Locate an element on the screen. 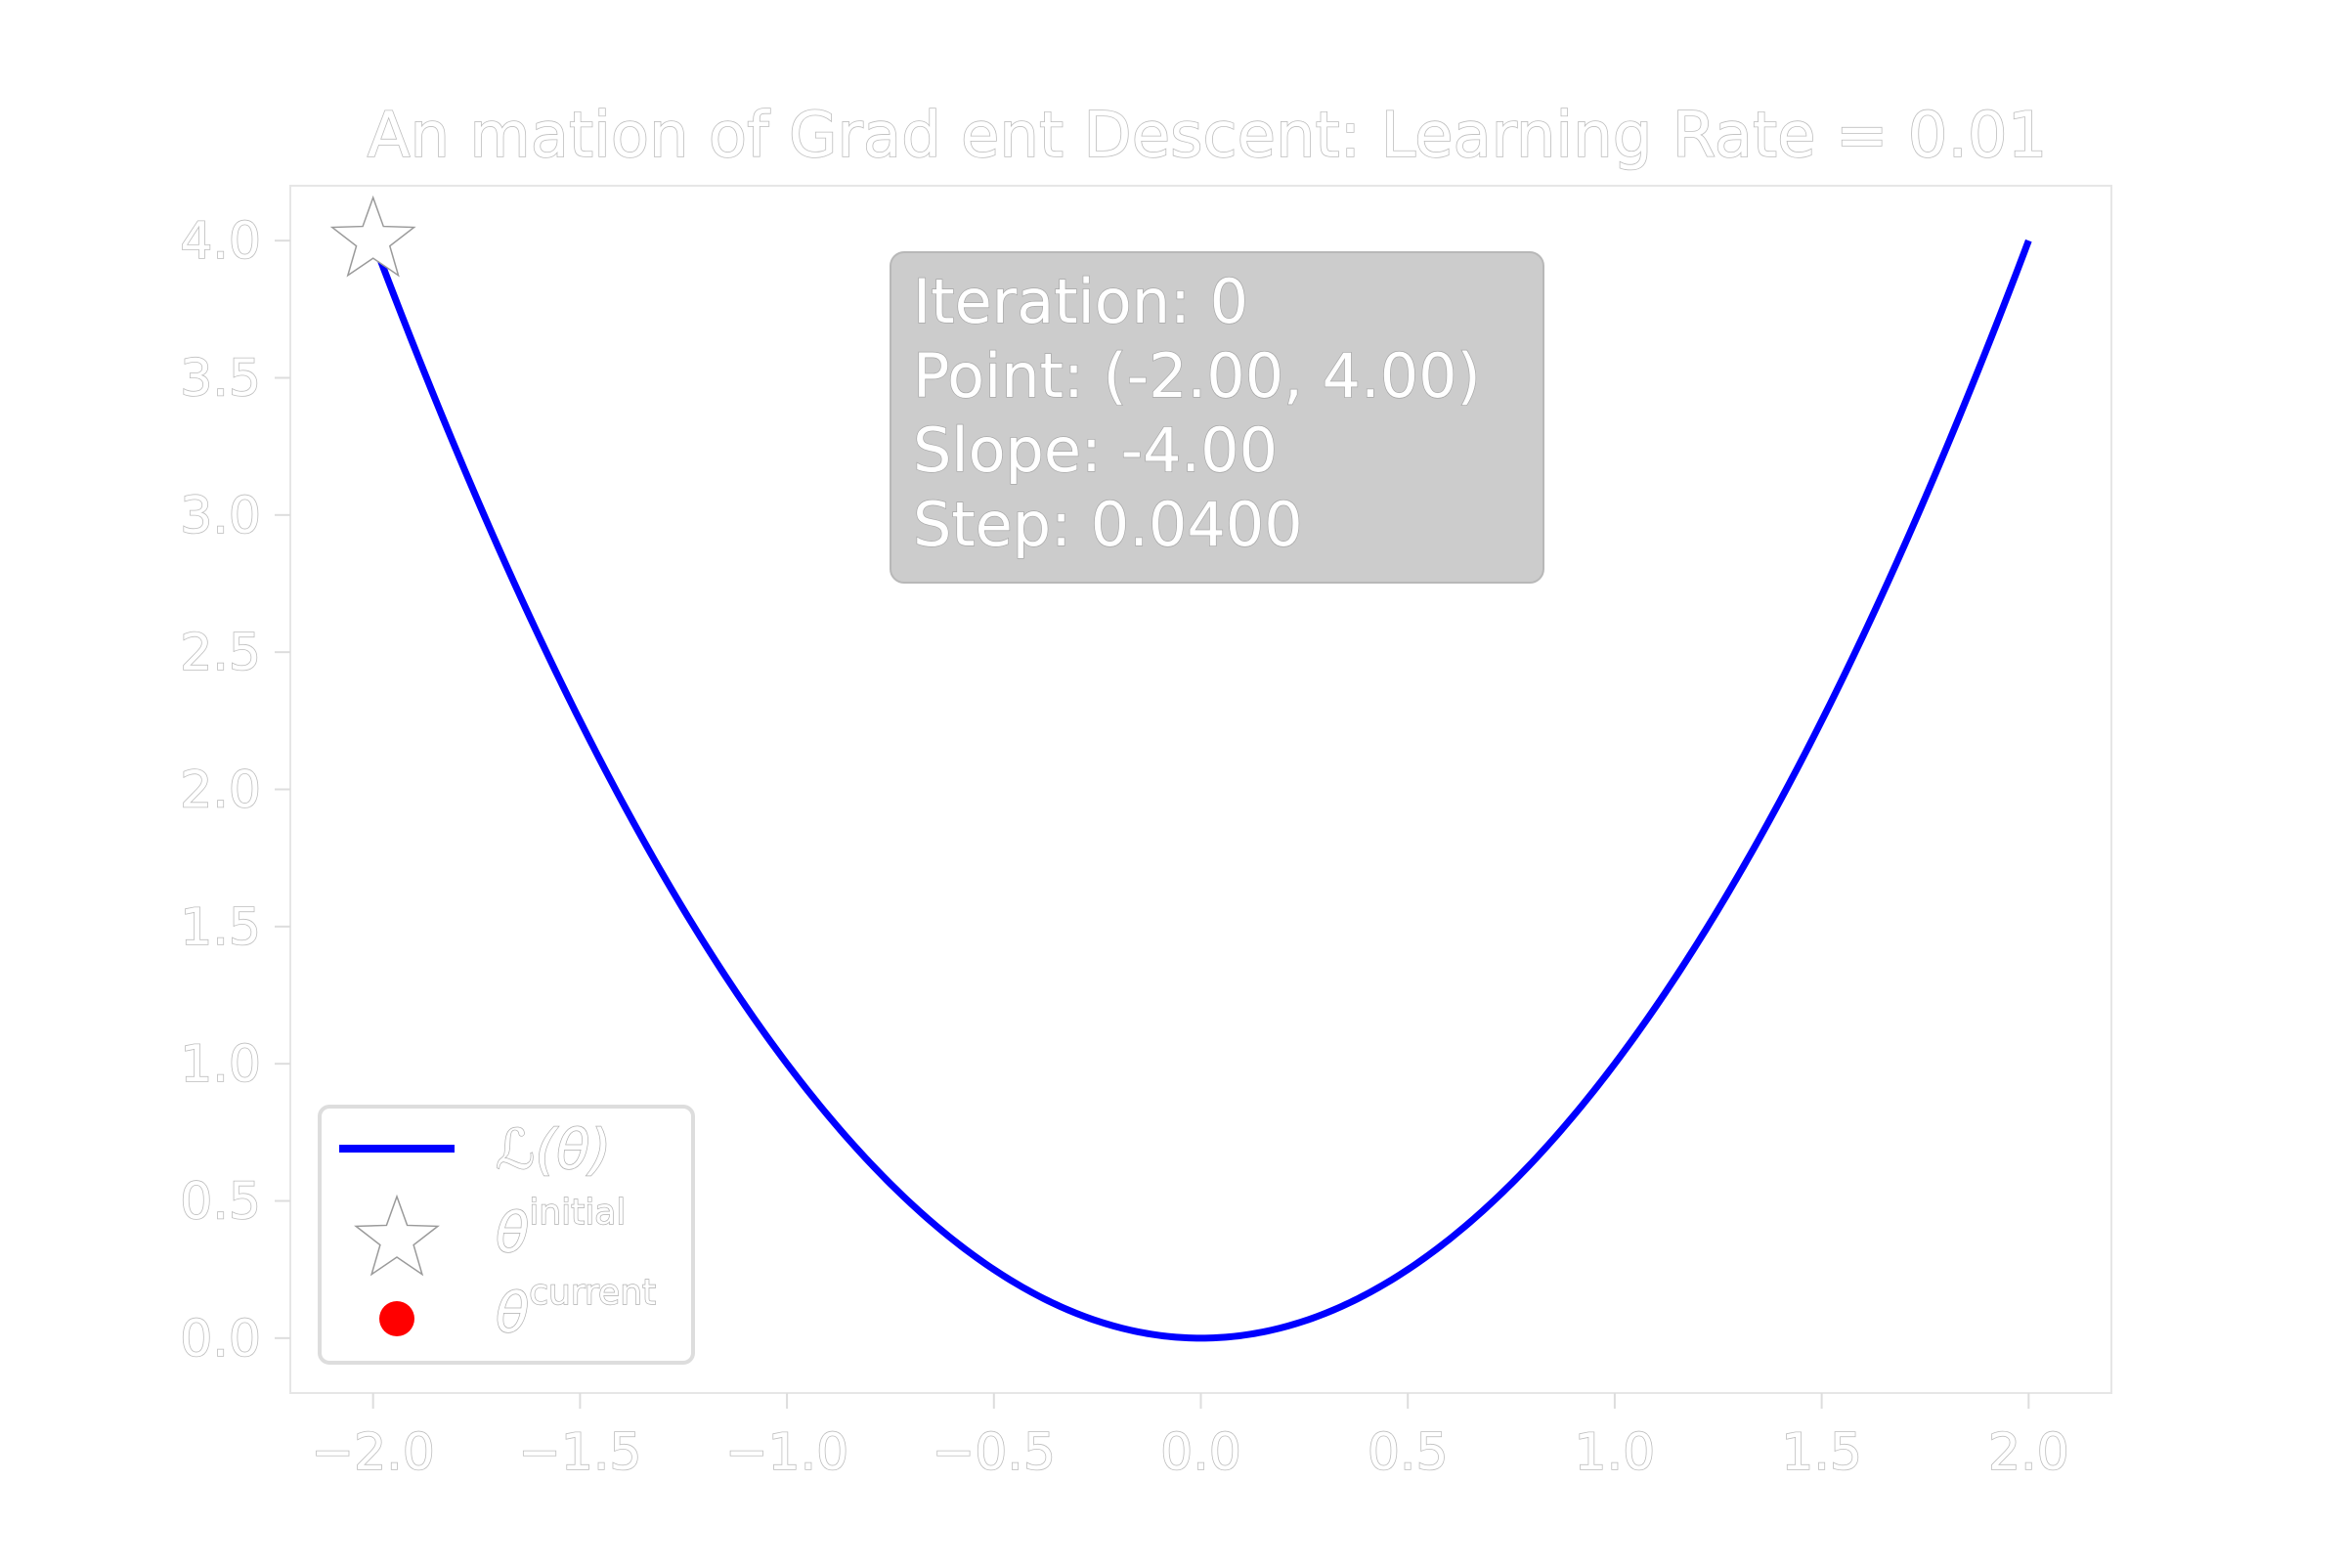 The image size is (2346, 1568). x-tick-label: −1.5 is located at coordinates (580, 1452).